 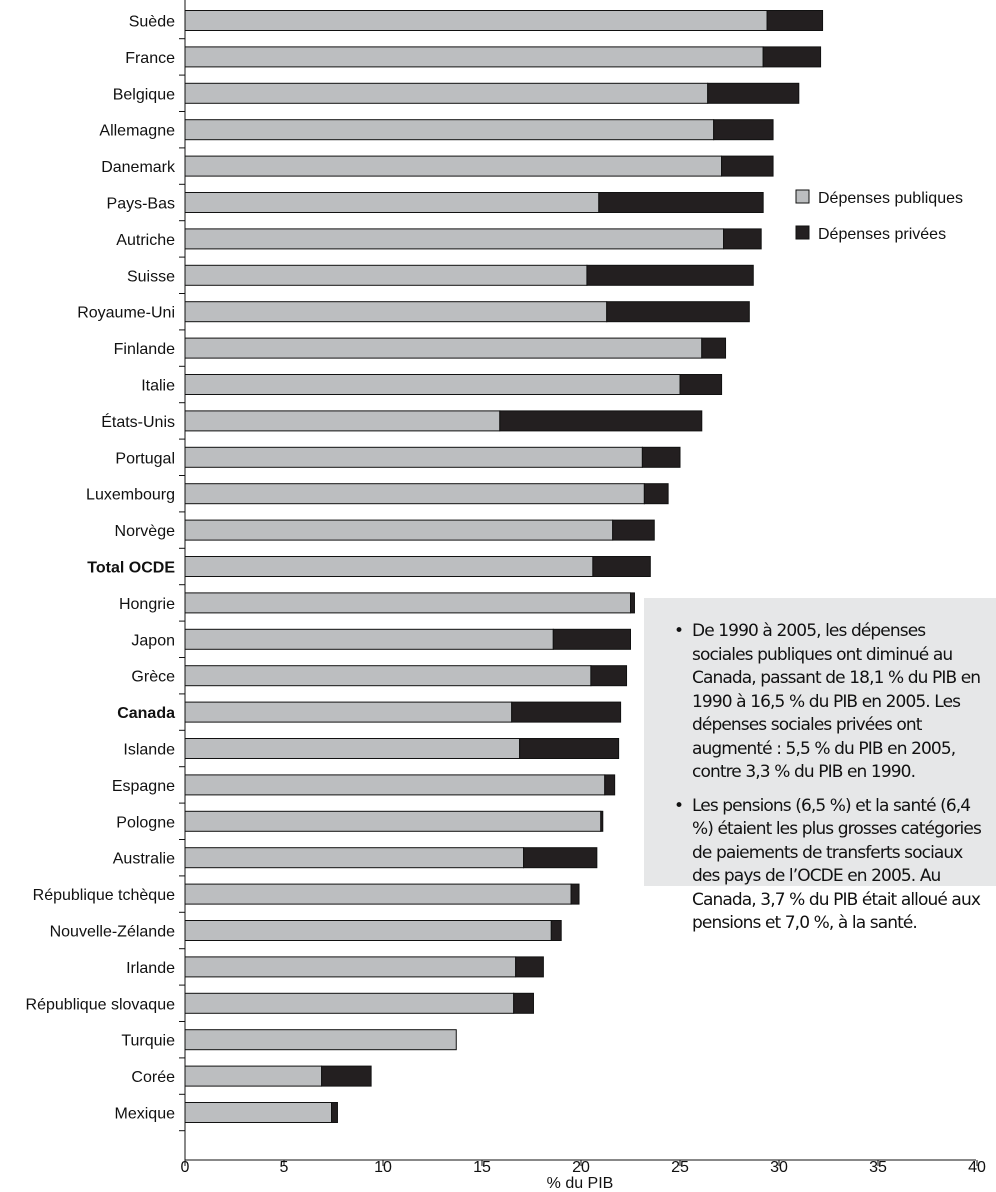 What do you see at coordinates (158, 386) in the screenshot?
I see `category-label-italie: Italie` at bounding box center [158, 386].